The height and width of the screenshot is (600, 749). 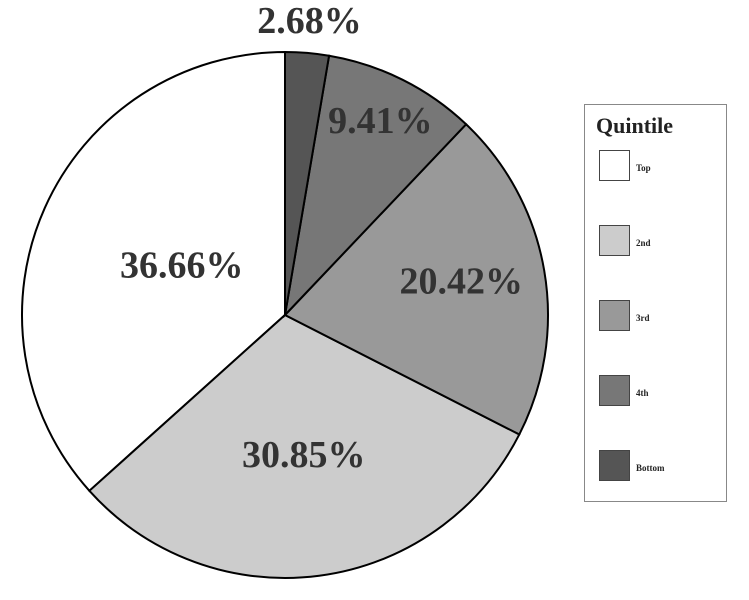 I want to click on slice-label: 36.66%, so click(x=182, y=266).